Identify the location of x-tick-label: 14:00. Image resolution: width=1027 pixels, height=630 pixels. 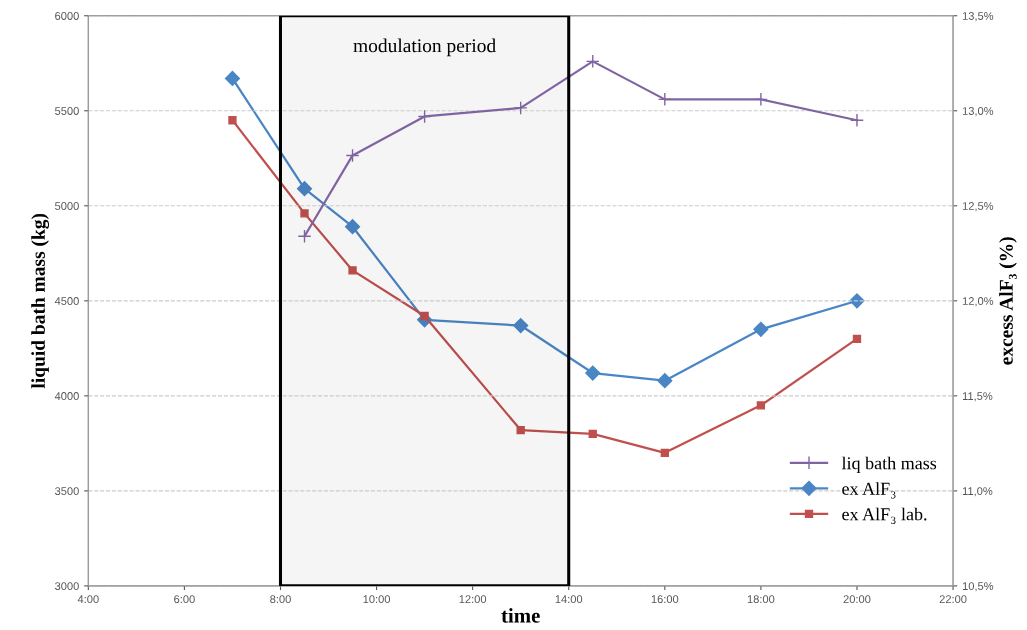
(569, 599).